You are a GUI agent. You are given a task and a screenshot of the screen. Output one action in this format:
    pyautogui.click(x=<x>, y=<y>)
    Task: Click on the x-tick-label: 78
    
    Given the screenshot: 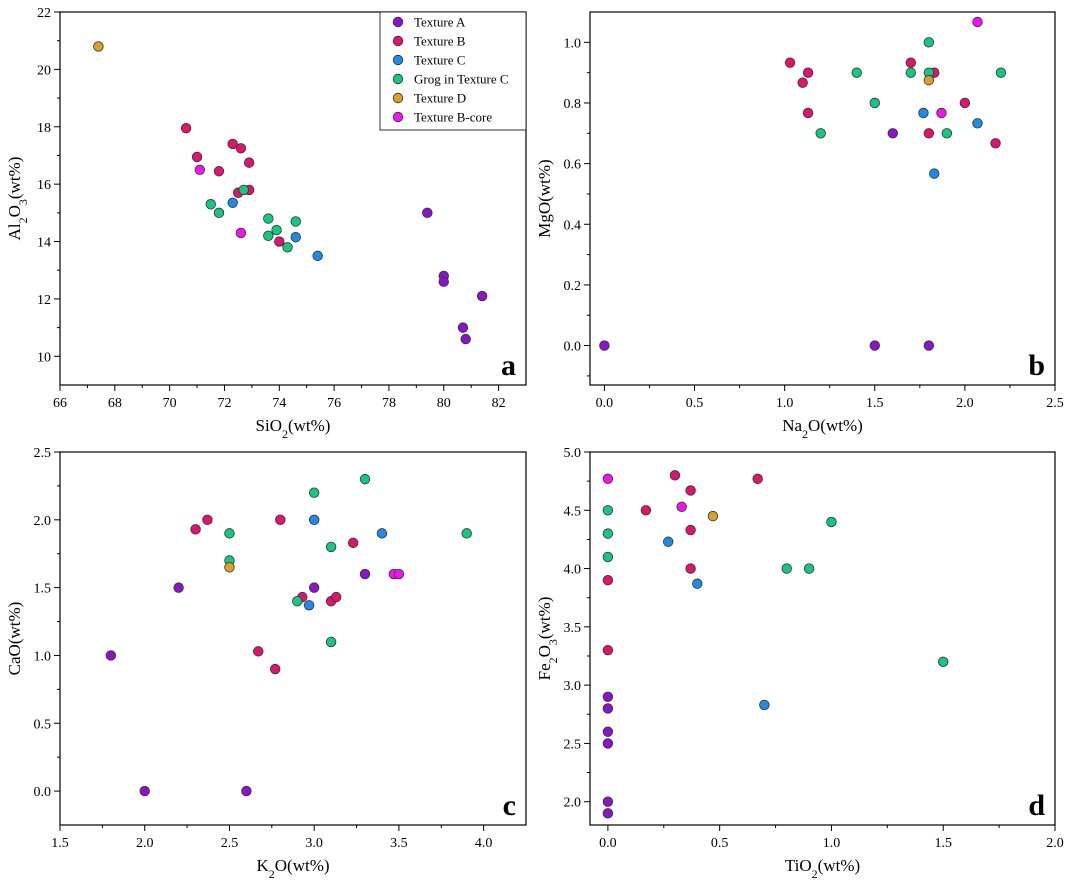 What is the action you would take?
    pyautogui.click(x=389, y=403)
    